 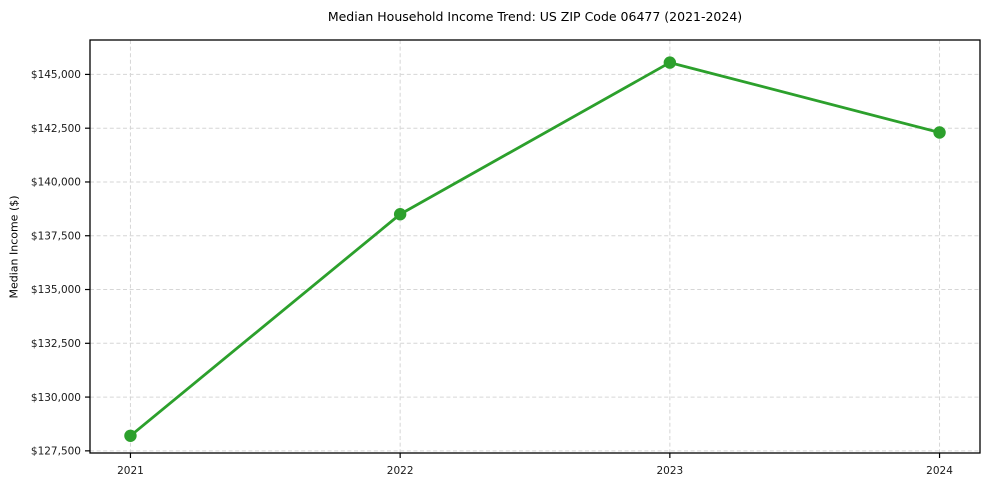 What do you see at coordinates (56, 344) in the screenshot?
I see `y-tick-label: $132,500` at bounding box center [56, 344].